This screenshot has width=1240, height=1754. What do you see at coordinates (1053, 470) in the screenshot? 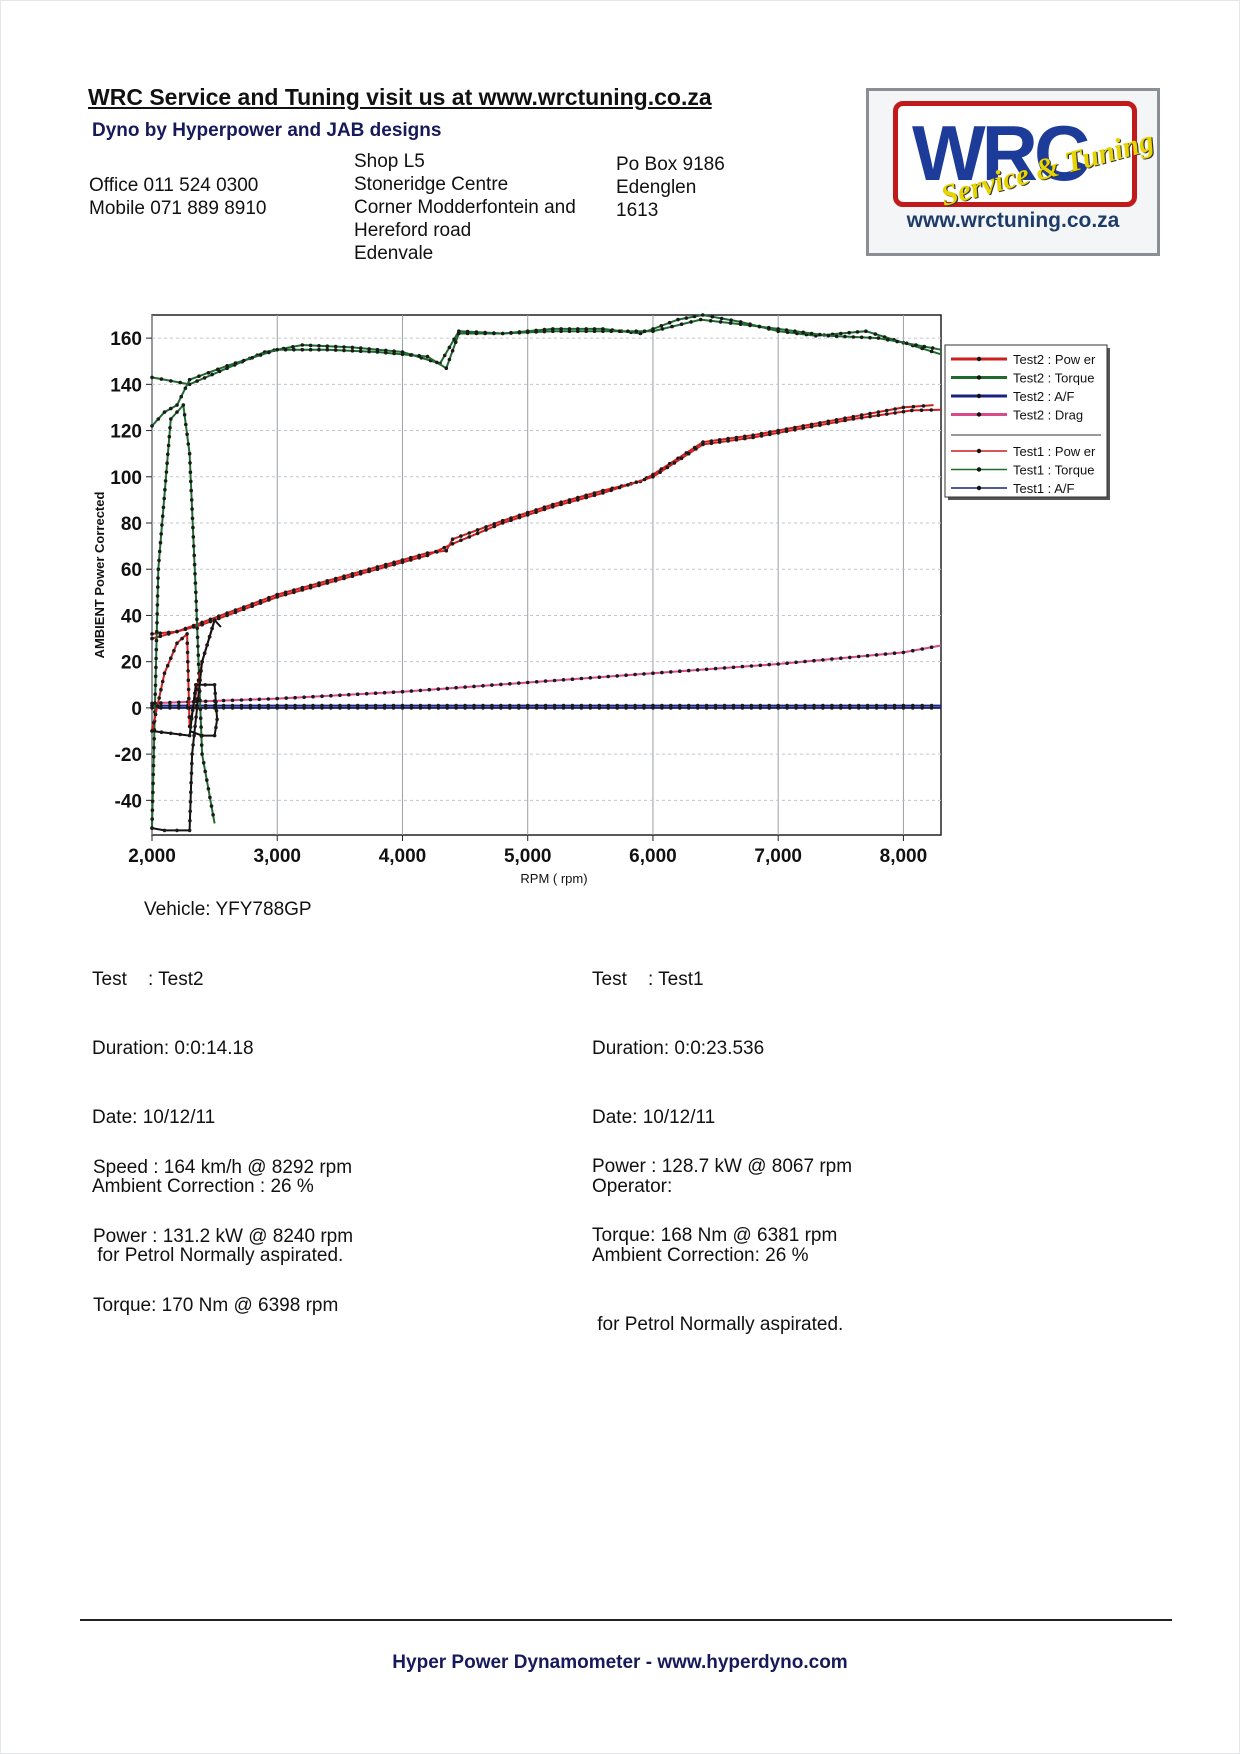
I see `legend-entry: Test1 : Torque` at bounding box center [1053, 470].